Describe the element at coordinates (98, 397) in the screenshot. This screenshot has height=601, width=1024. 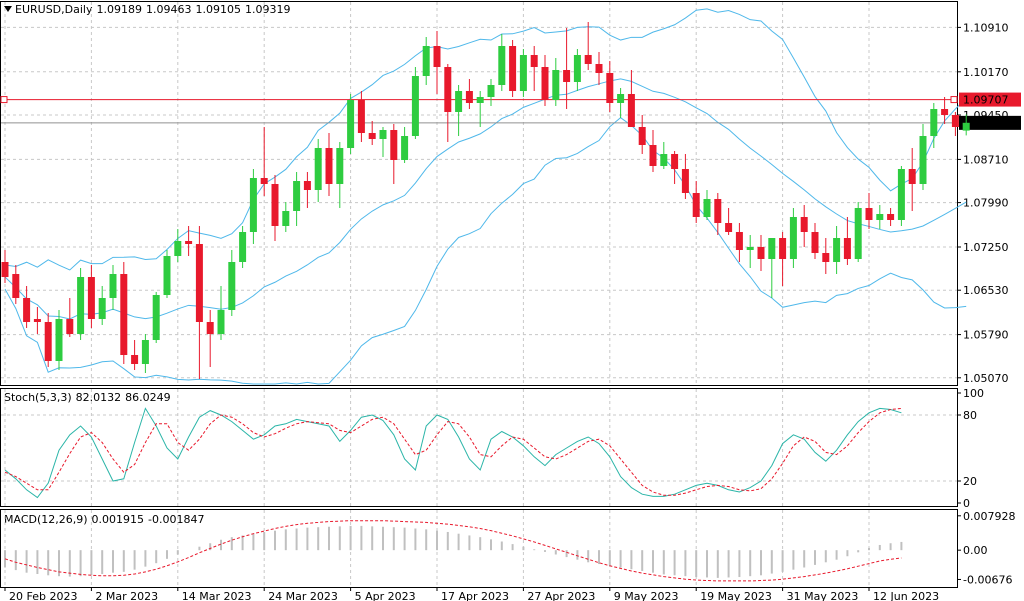
I see `stoch-k-value: 82.0132` at that location.